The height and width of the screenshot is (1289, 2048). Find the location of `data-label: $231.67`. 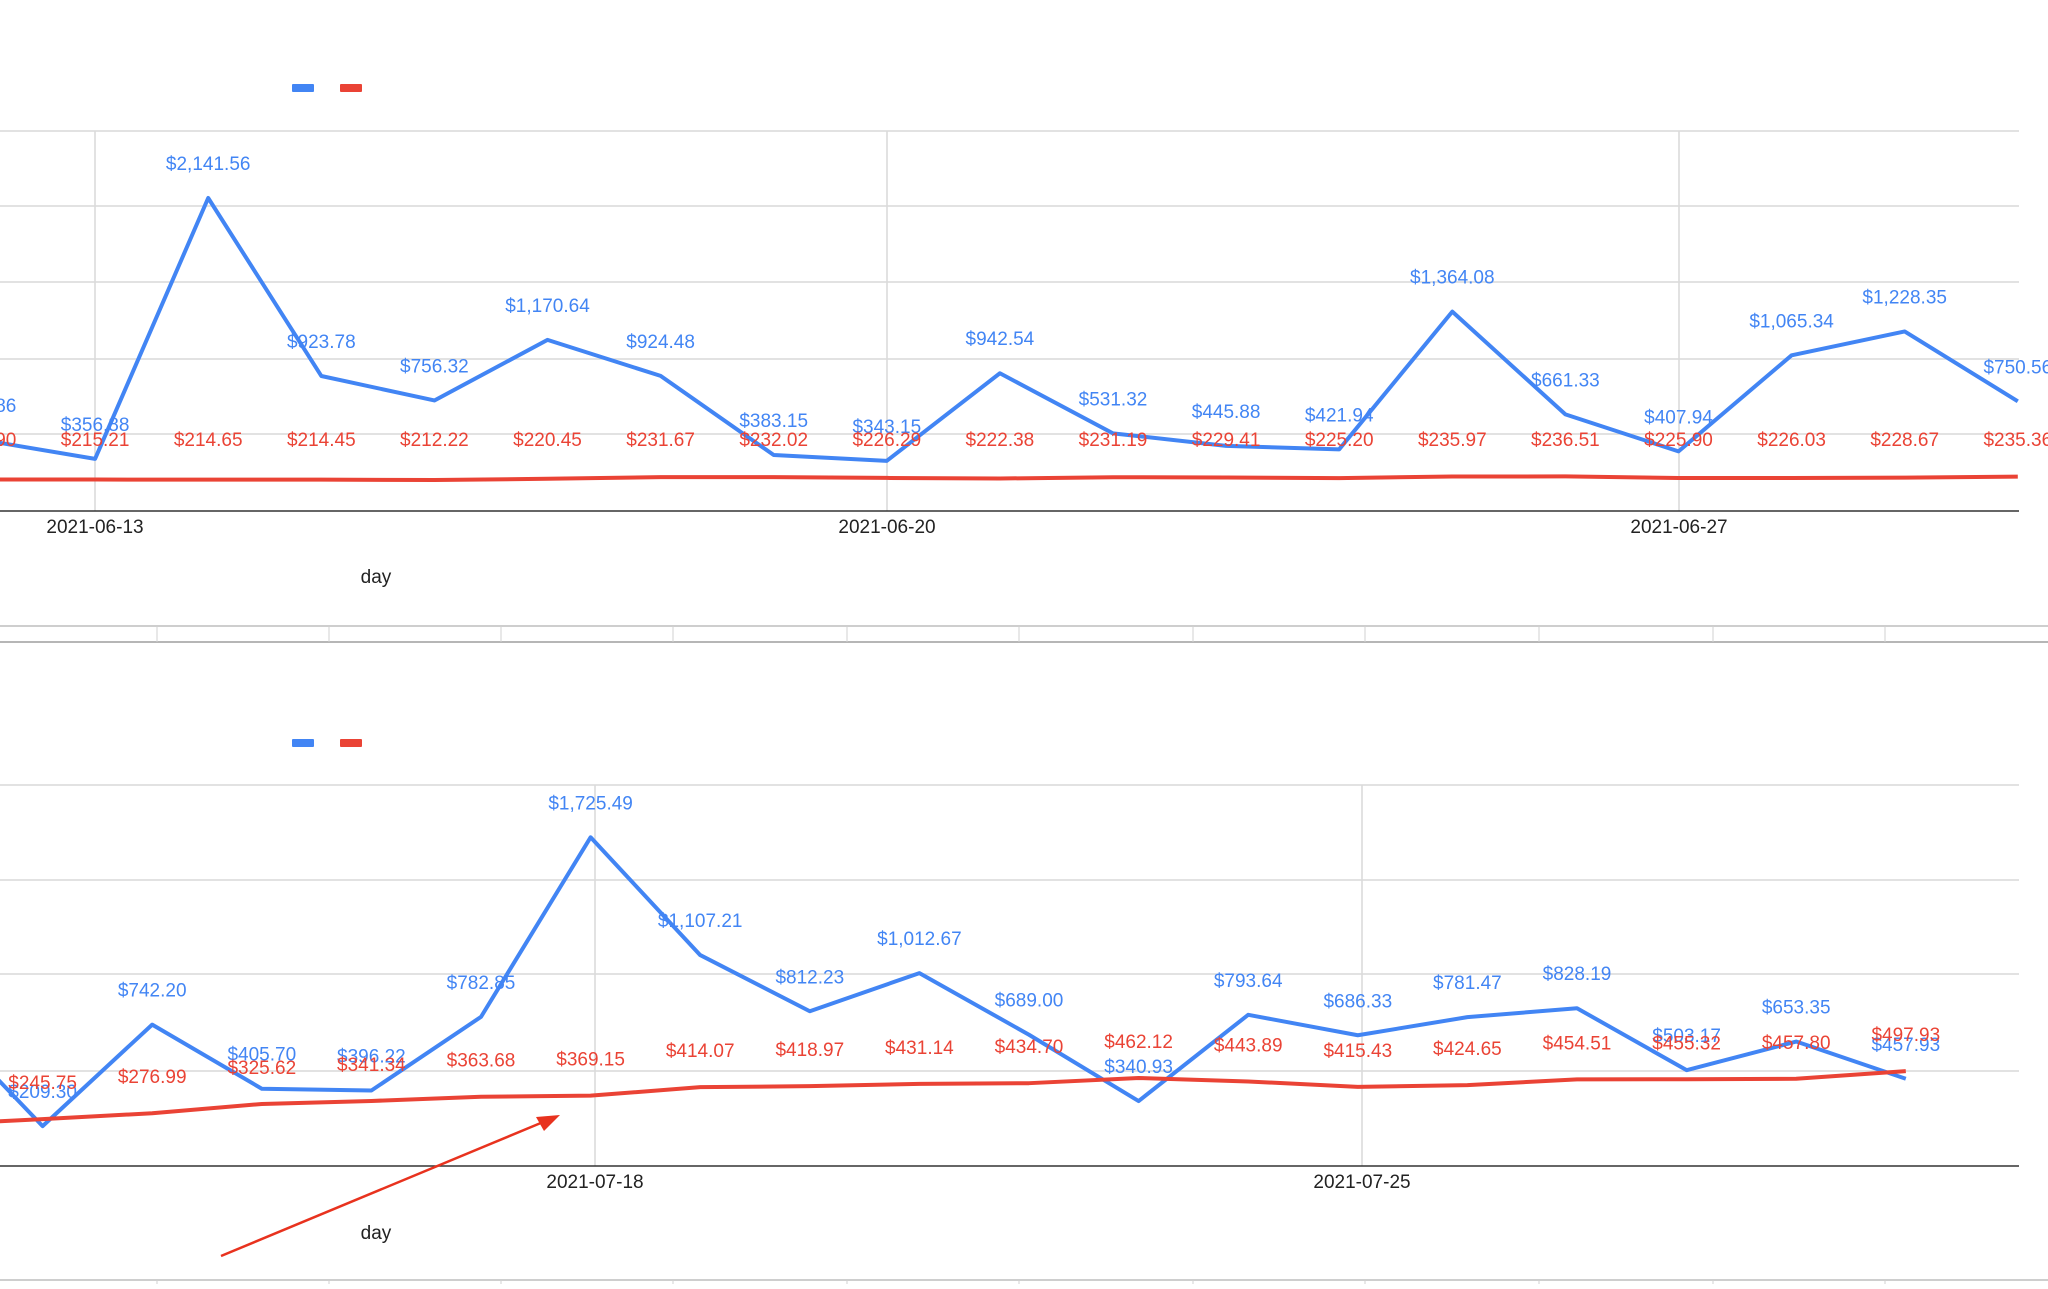

data-label: $231.67 is located at coordinates (660, 440).